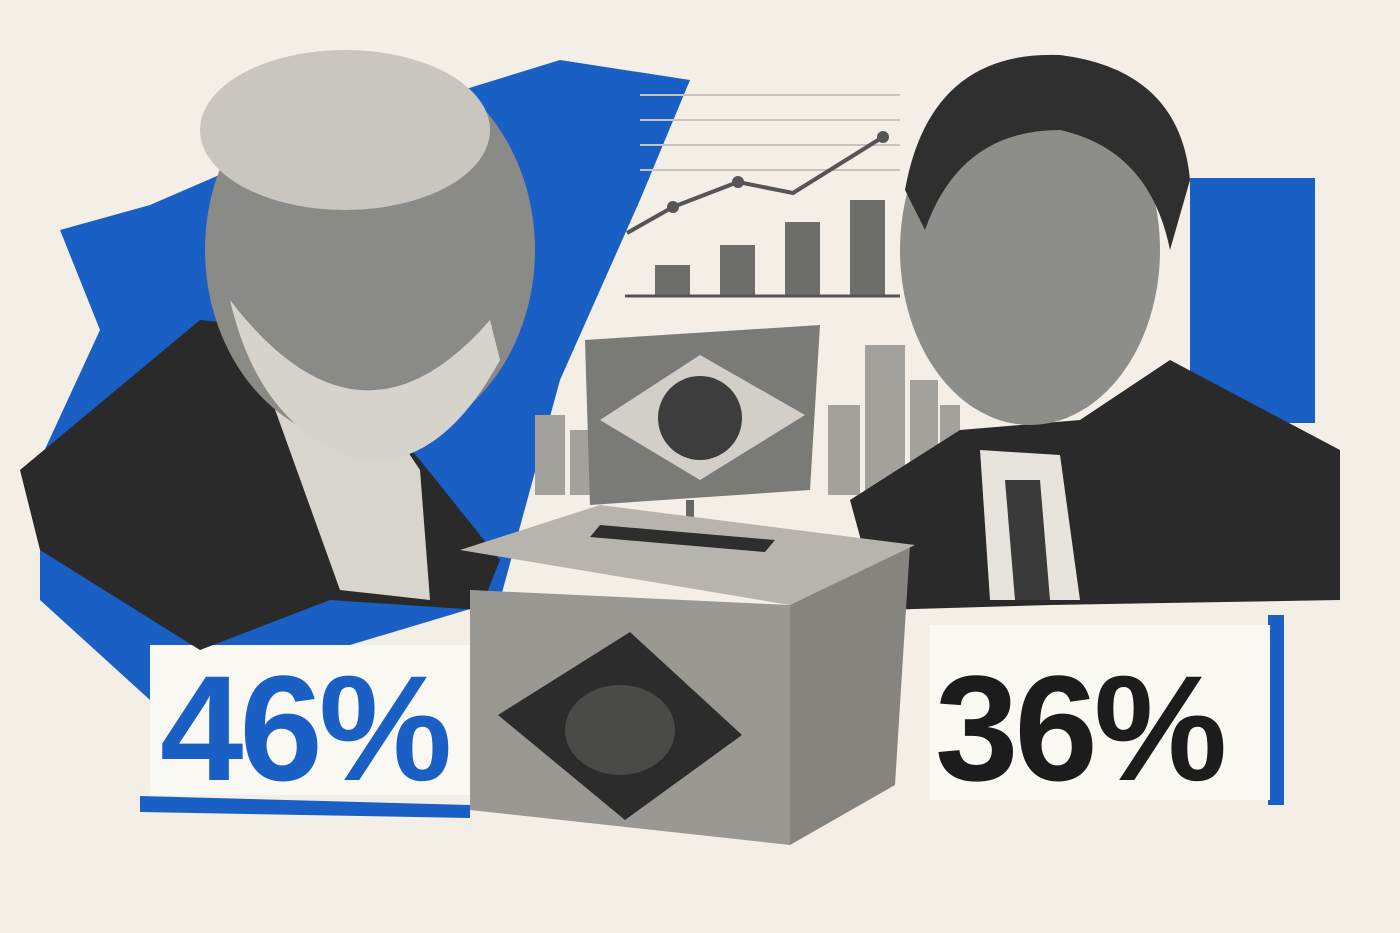 The image size is (1400, 933). I want to click on left-percentage: 46%, so click(304, 728).